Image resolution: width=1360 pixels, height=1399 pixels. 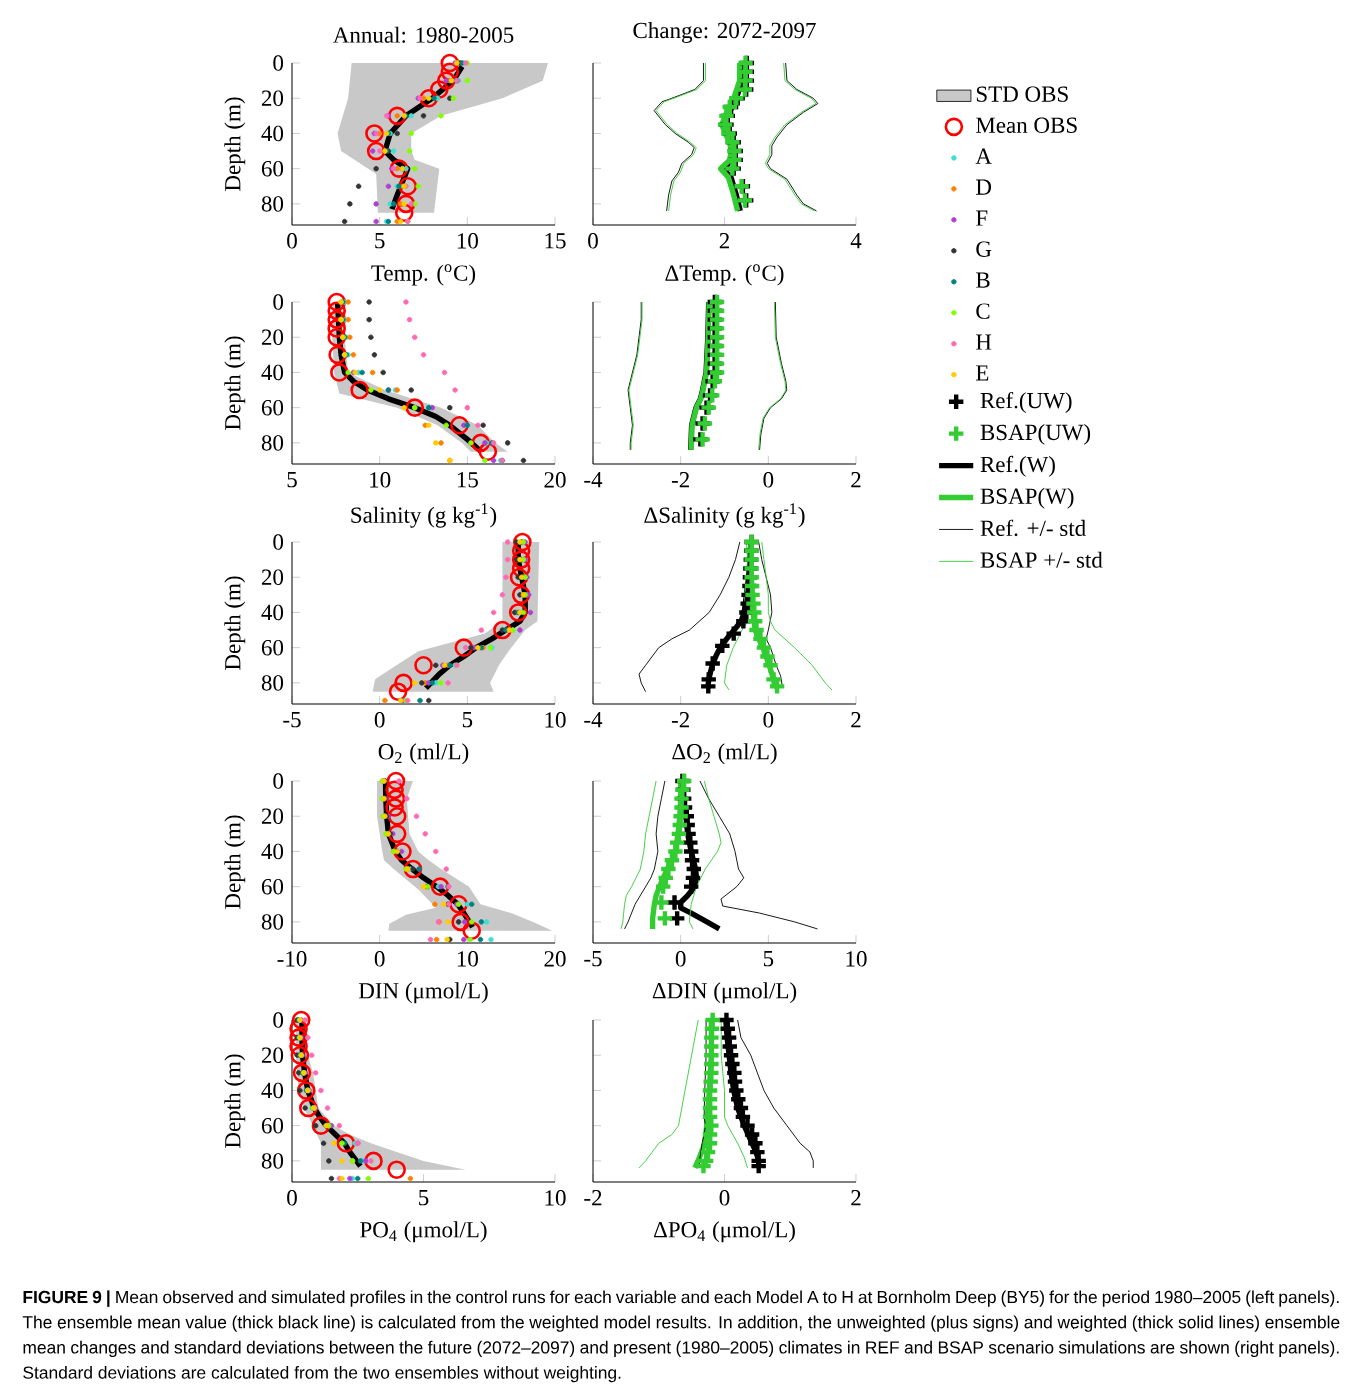 I want to click on x-axis-title: Temp. ($^{o}$C), so click(x=423, y=275).